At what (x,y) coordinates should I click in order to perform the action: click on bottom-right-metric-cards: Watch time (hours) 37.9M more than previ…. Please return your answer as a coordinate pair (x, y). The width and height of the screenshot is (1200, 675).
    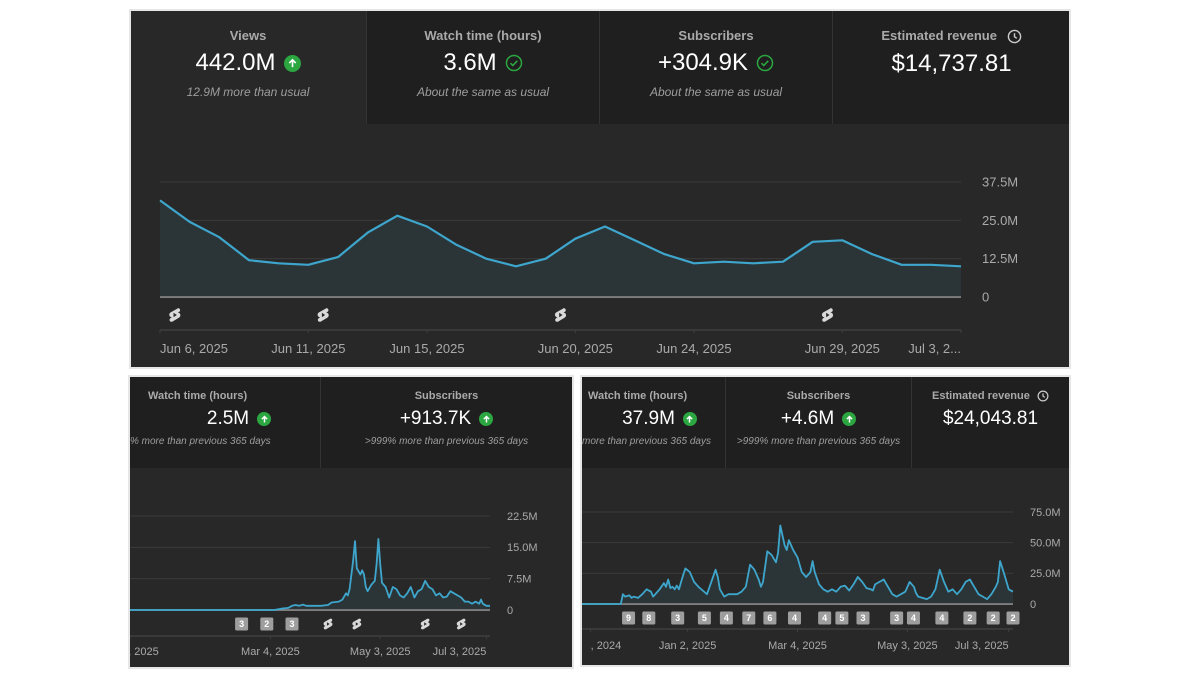
    Looking at the image, I should click on (825, 422).